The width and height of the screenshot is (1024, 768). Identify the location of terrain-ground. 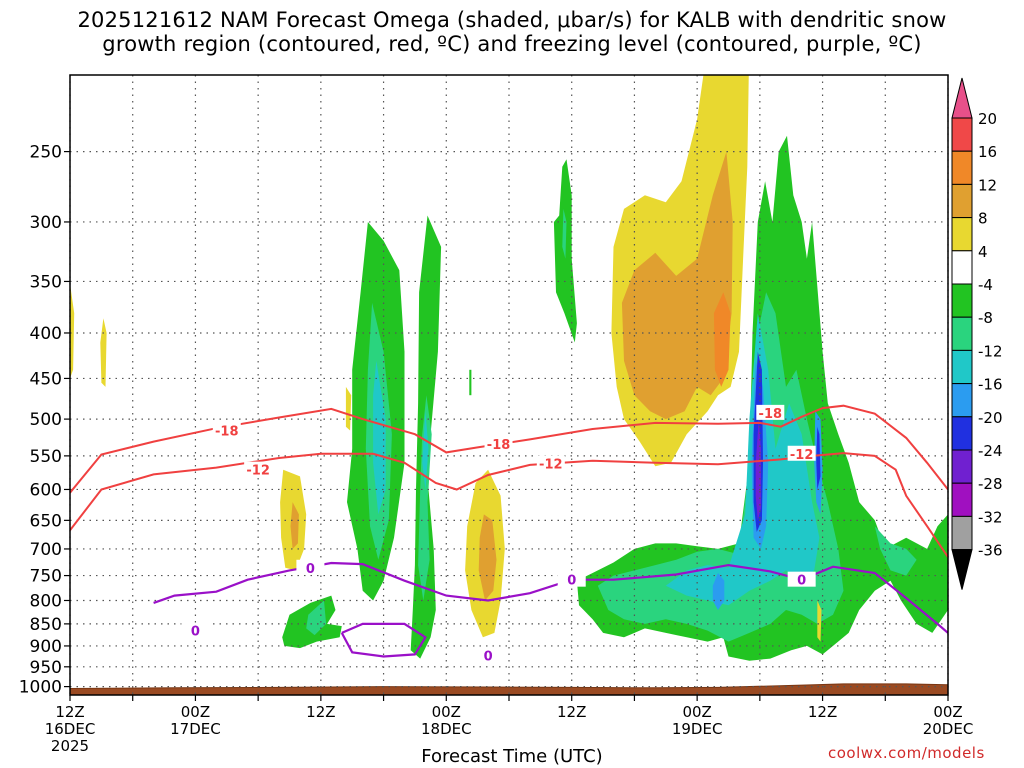
(509, 689).